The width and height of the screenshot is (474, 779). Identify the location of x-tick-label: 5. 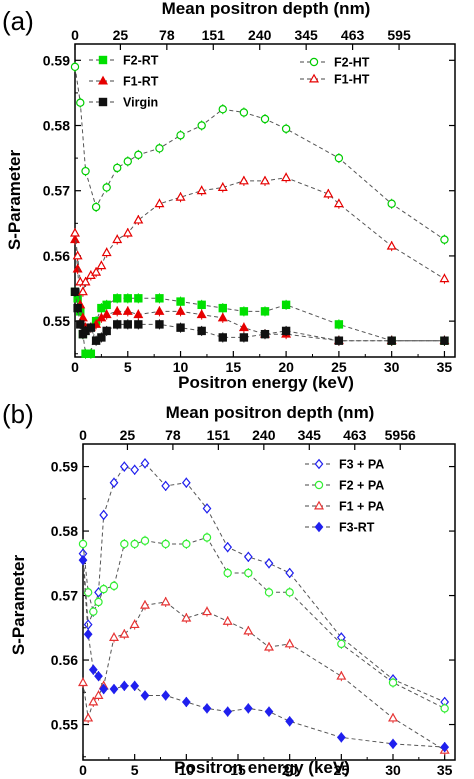
(135, 770).